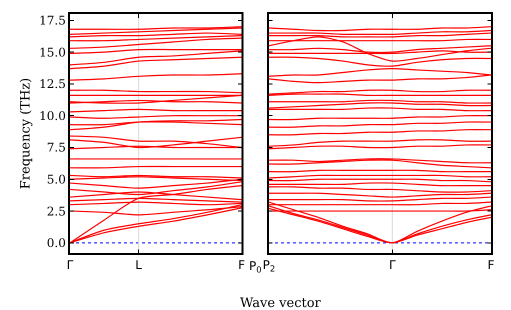 This screenshot has height=310, width=511. Describe the element at coordinates (52, 84) in the screenshot. I see `y-tick-label: 12.5` at that location.